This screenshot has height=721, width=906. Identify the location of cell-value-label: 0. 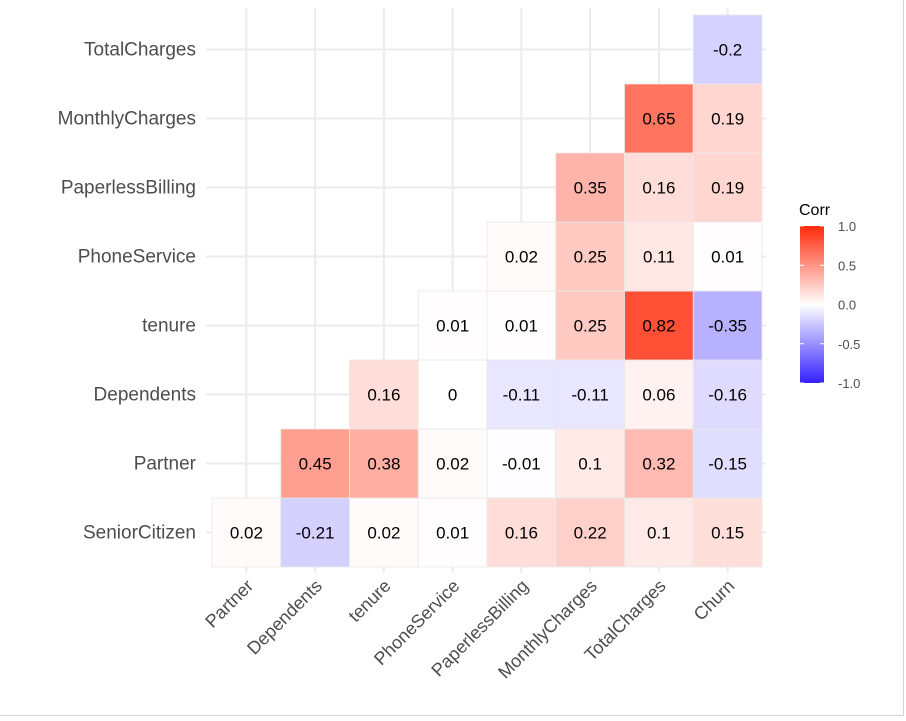
(452, 395).